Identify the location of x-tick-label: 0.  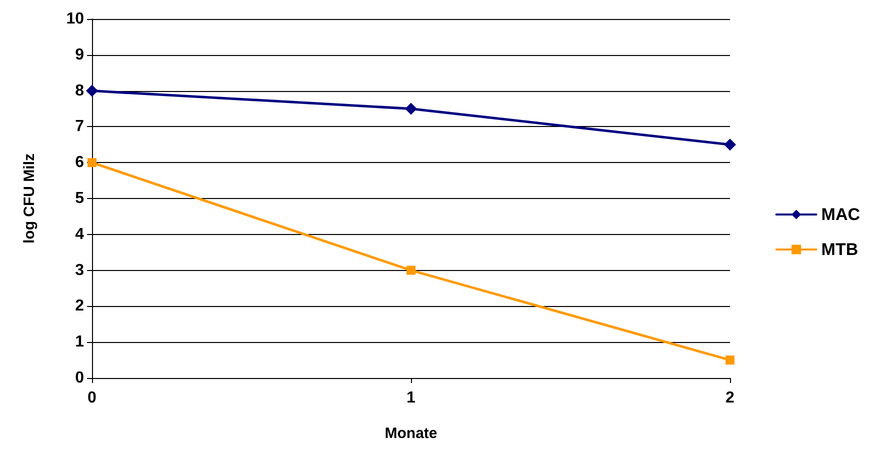
(92, 398).